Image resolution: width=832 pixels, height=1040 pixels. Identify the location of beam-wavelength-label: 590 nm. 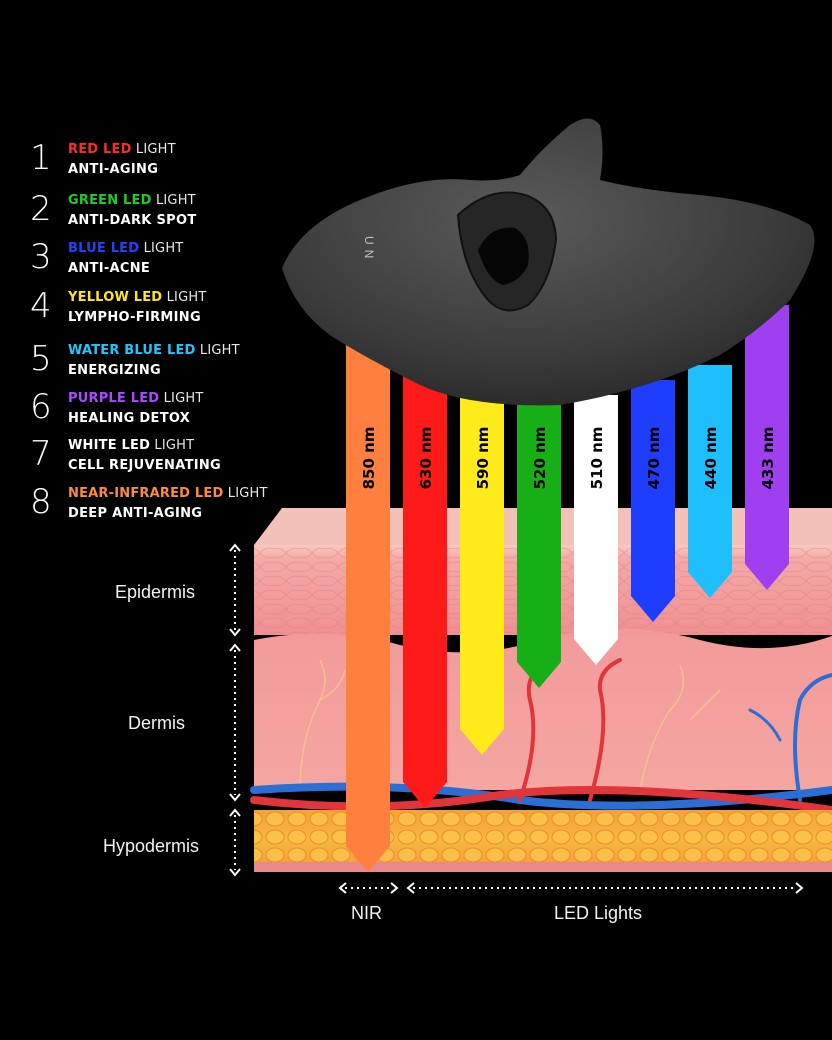
(483, 458).